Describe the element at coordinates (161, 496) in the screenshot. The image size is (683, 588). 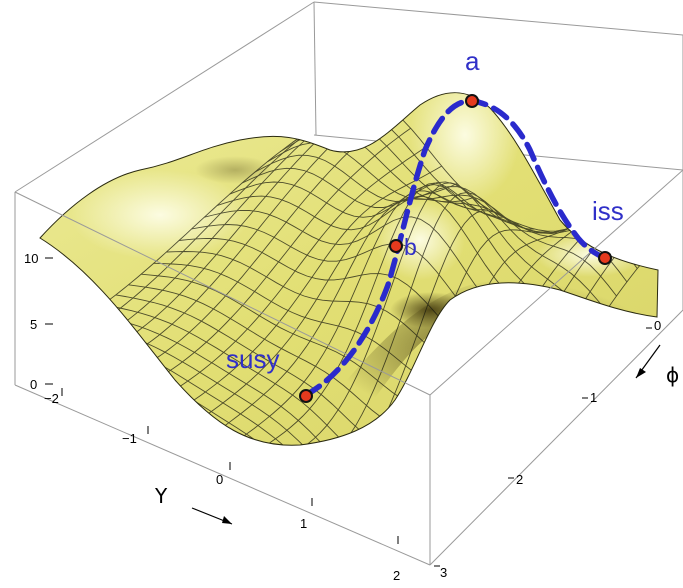
I see `y-axis-label: Y` at that location.